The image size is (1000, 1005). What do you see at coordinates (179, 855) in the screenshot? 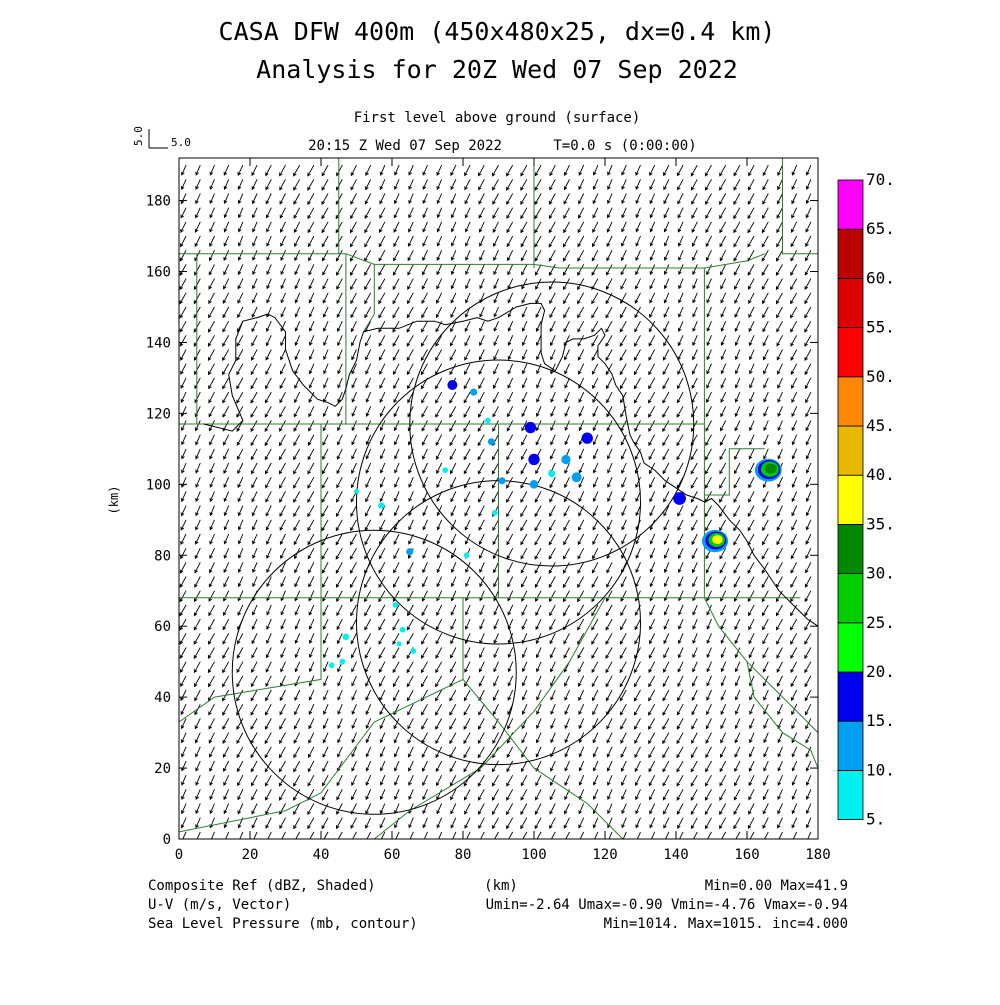
I see `x-tick-label: 0` at bounding box center [179, 855].